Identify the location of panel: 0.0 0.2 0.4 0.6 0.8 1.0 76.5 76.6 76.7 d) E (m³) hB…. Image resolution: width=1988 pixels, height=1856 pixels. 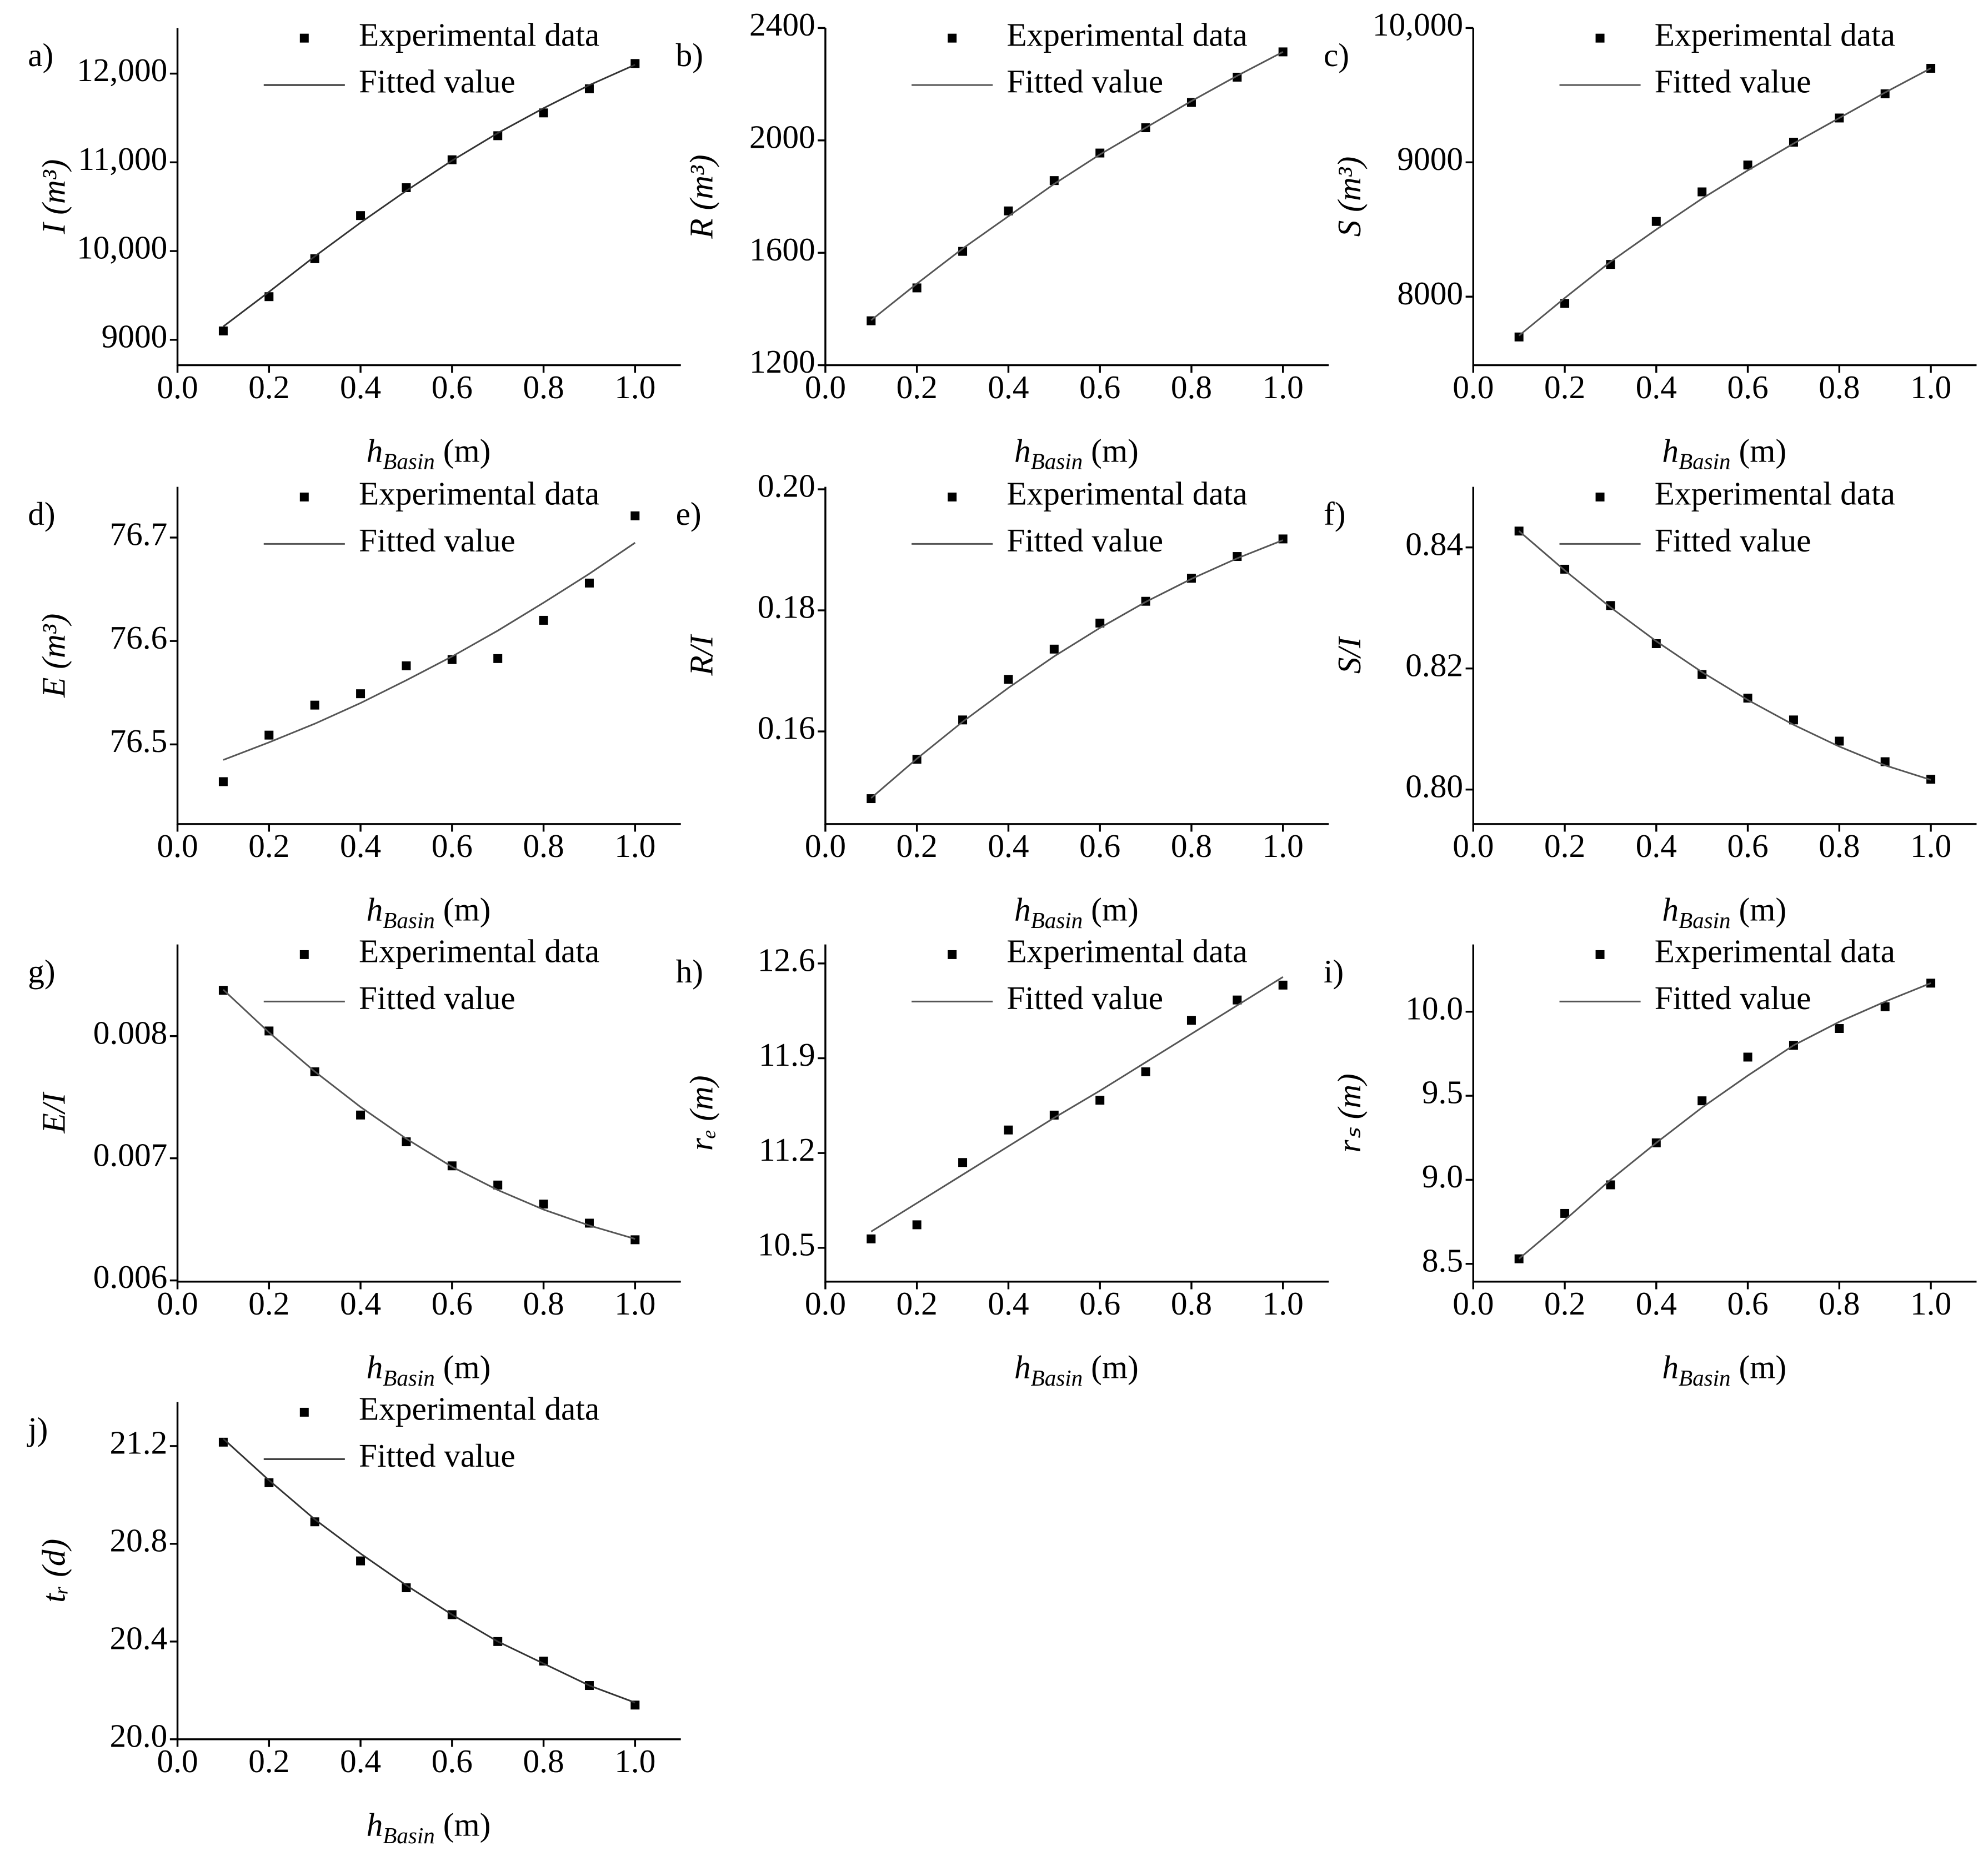
(354, 704).